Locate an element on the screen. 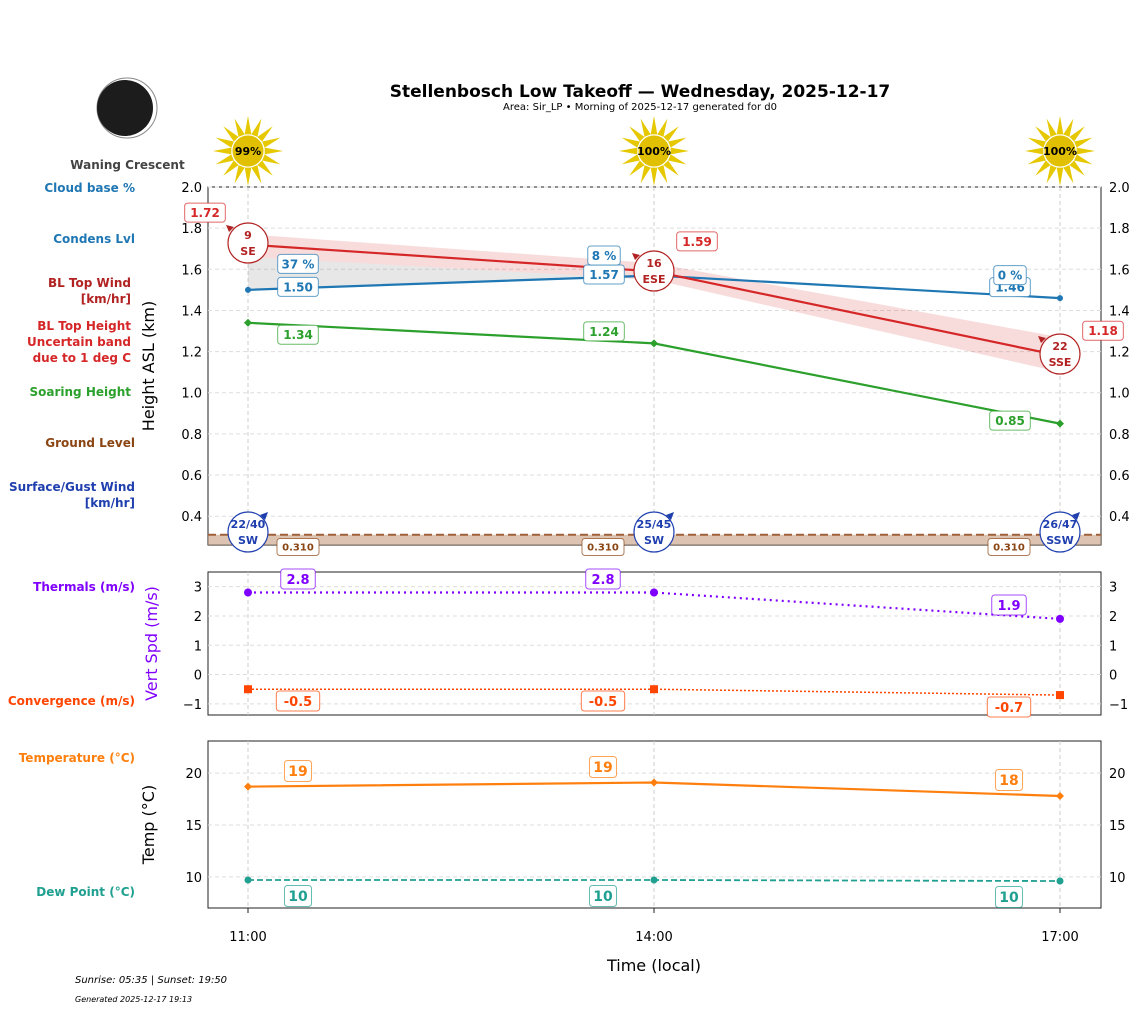  soaring-line-marker is located at coordinates (654, 343).